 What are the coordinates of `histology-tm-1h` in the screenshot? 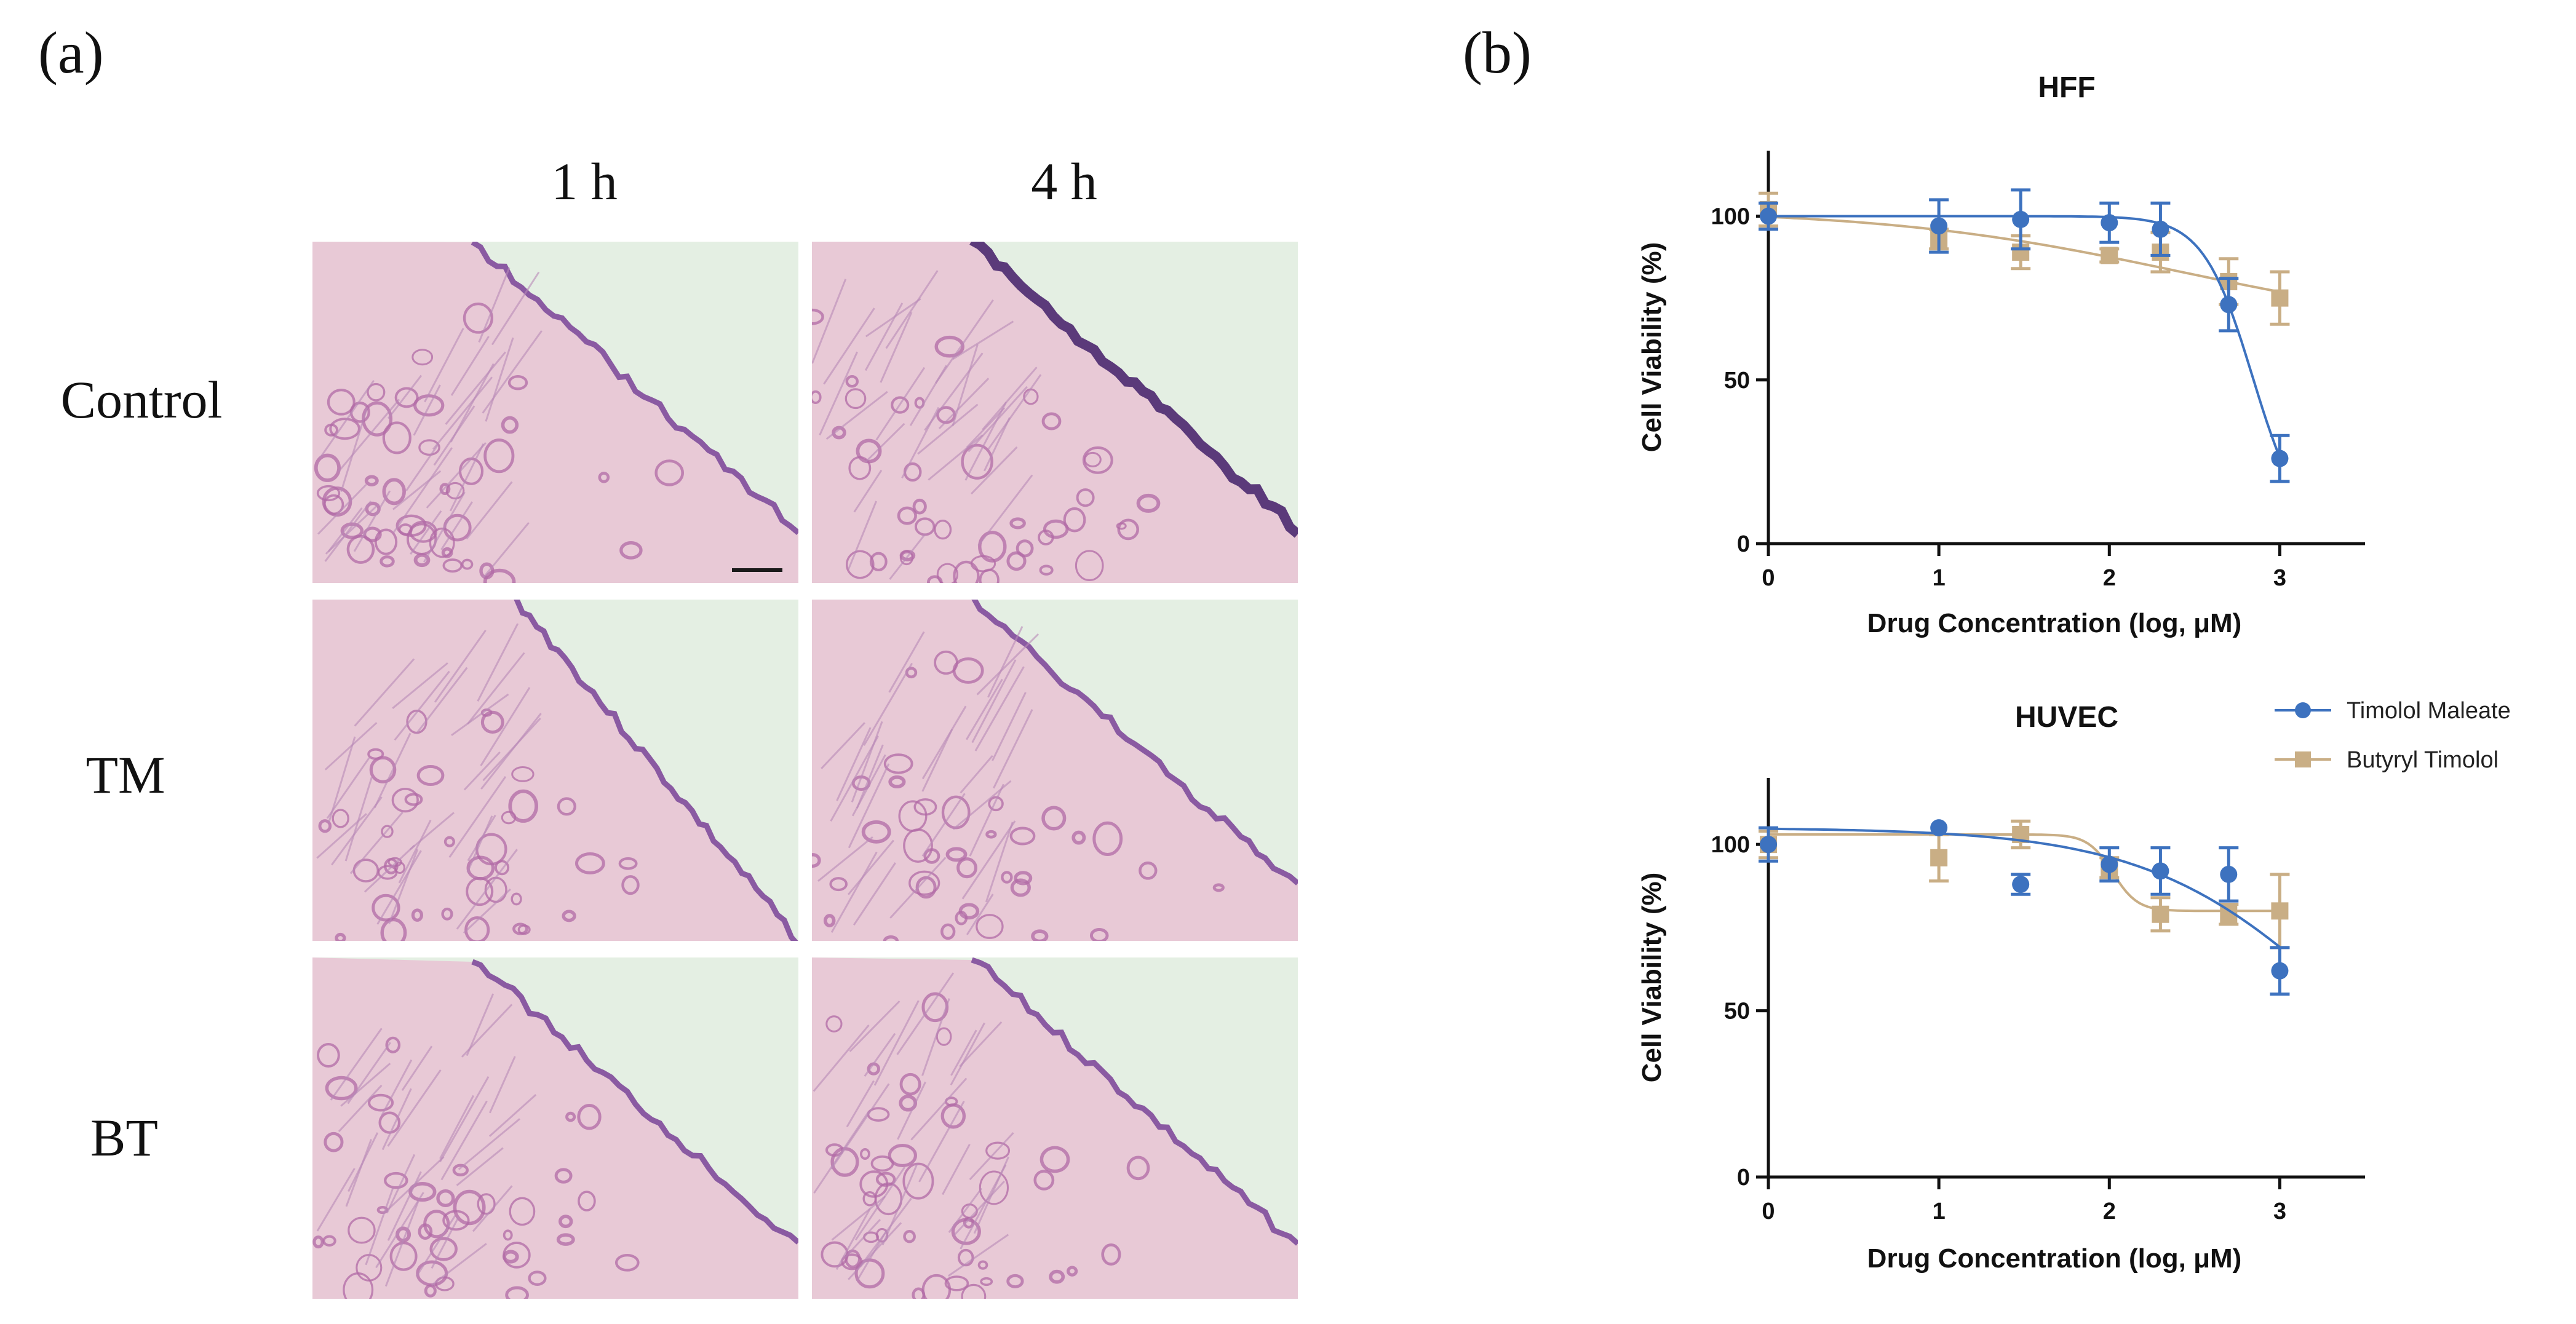 It's located at (555, 771).